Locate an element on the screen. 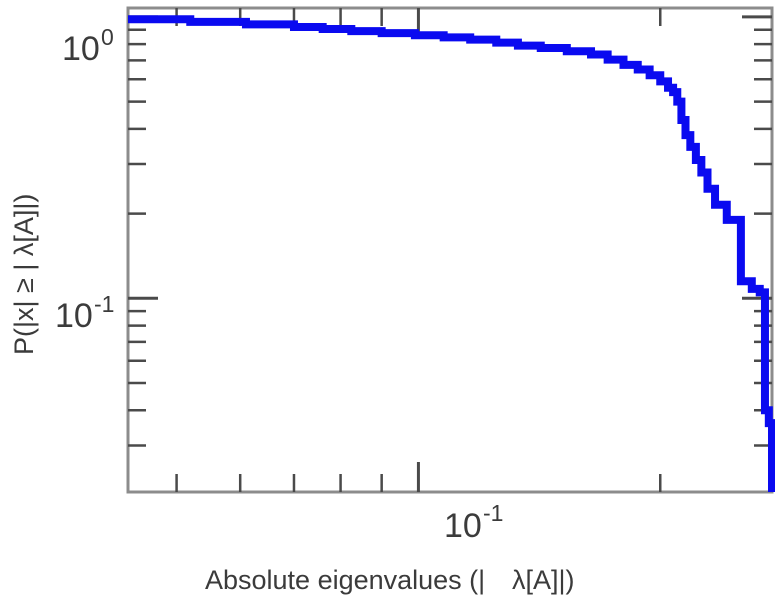  y-tick-labels: 10 0 10 -1 is located at coordinates (84, 179).